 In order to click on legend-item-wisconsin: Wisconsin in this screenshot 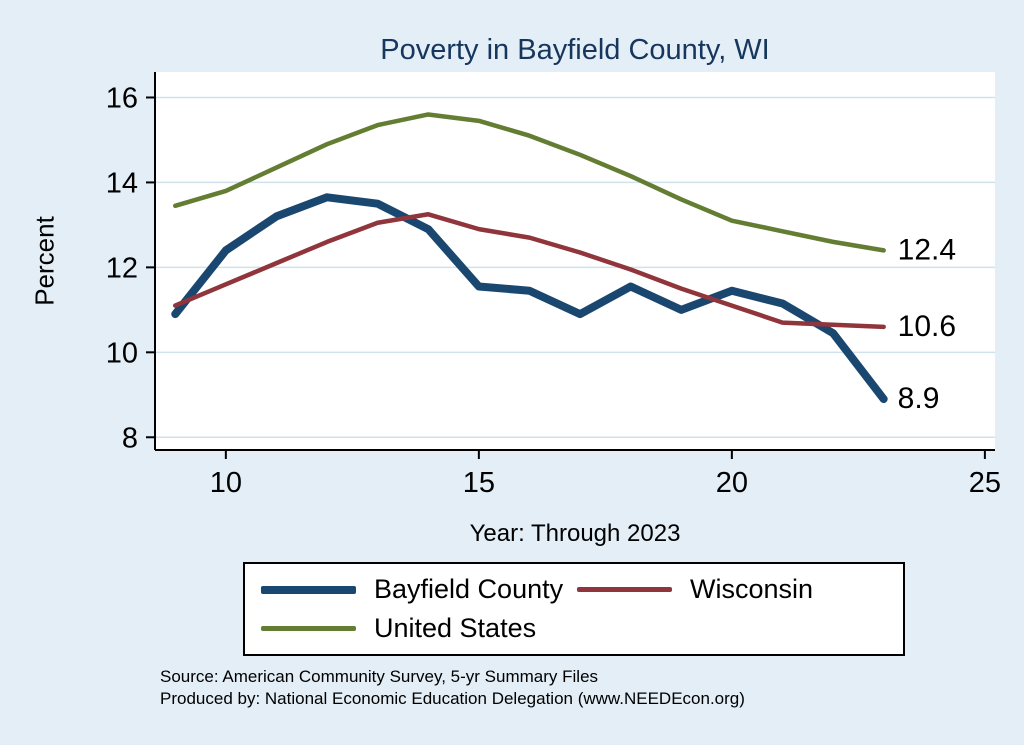, I will do `click(735, 589)`.